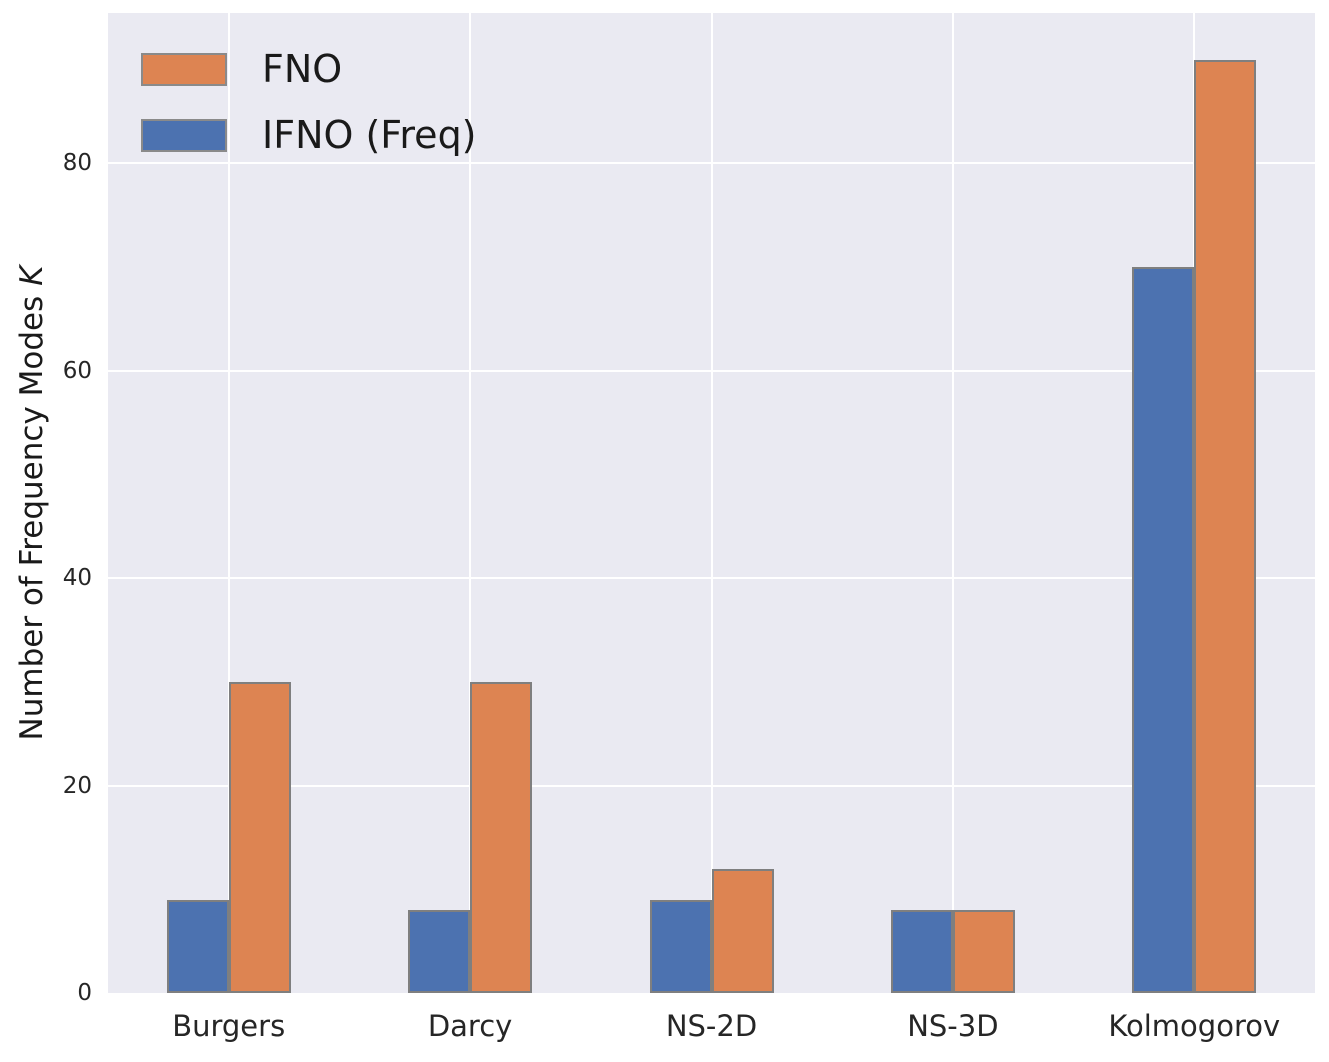 This screenshot has width=1329, height=1062. I want to click on y-axis-label-variable: K, so click(32, 275).